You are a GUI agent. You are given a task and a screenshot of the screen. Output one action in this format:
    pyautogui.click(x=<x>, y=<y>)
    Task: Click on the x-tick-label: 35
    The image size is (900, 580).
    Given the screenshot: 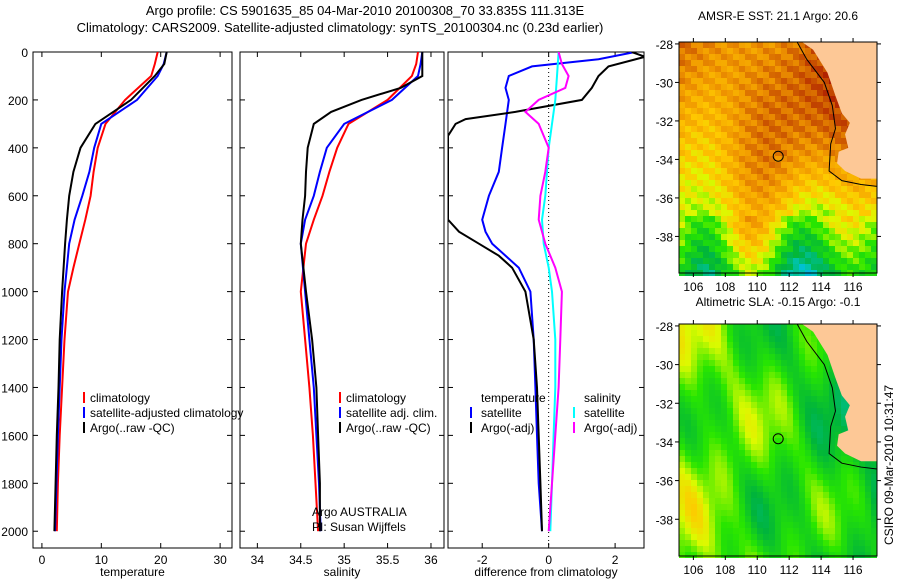 What is the action you would take?
    pyautogui.click(x=344, y=560)
    